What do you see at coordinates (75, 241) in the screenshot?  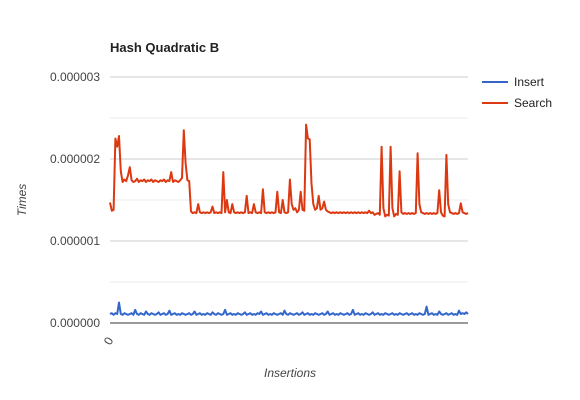 I see `y-tick-label: 0.000001` at bounding box center [75, 241].